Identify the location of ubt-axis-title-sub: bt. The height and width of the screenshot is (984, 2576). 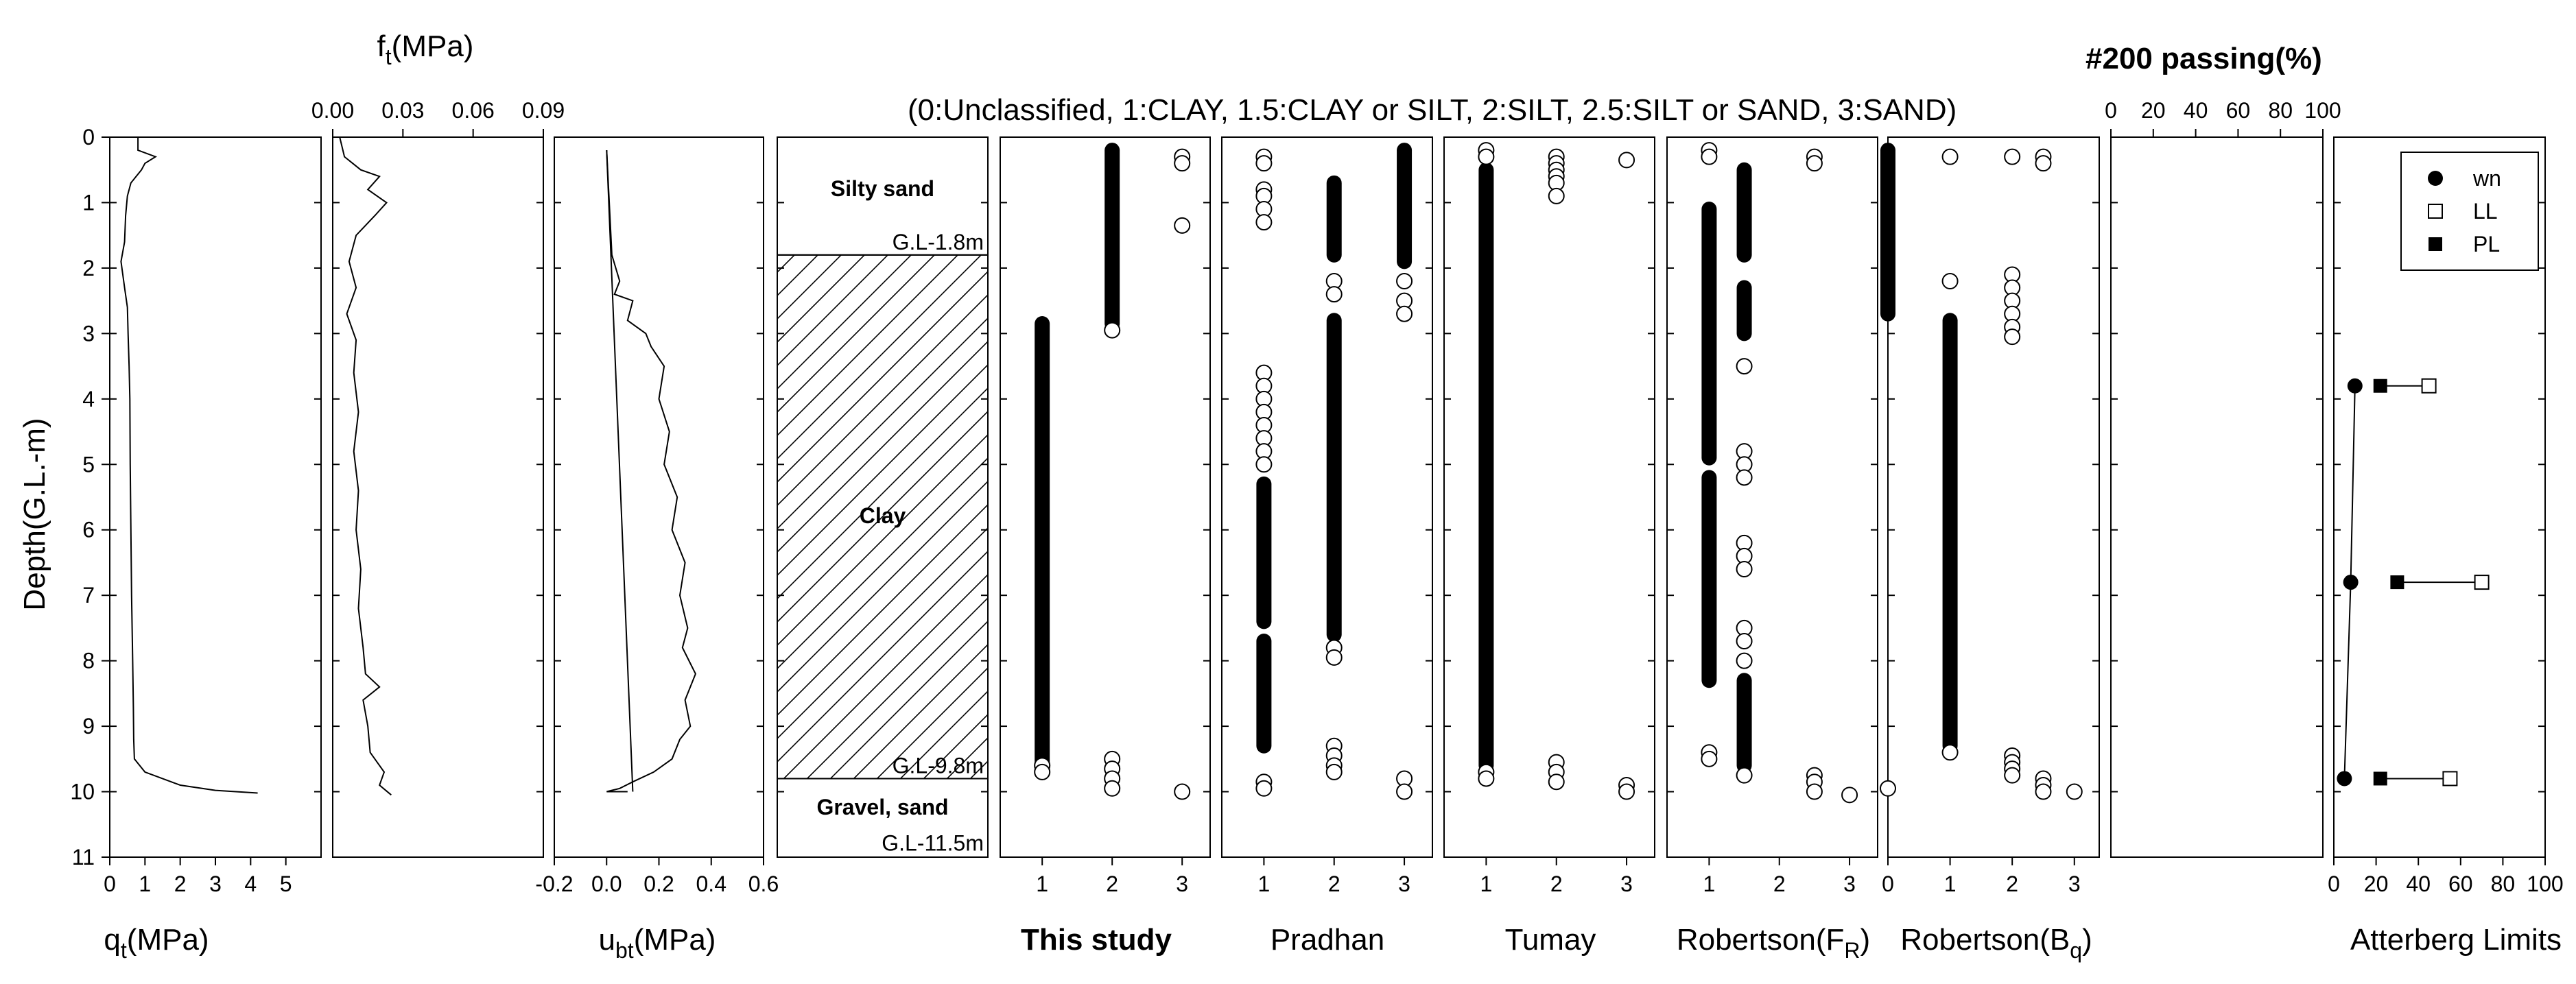
(624, 950).